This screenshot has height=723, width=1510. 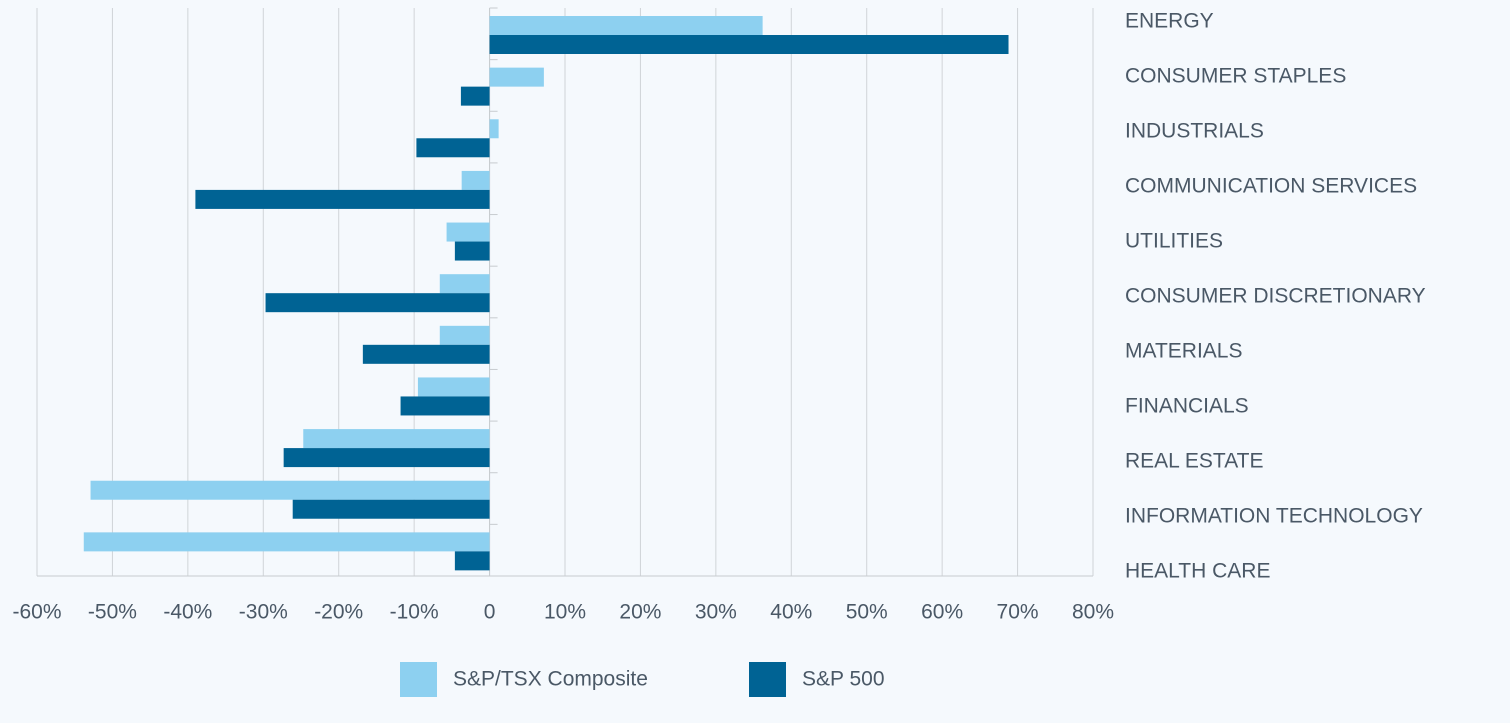 I want to click on x-tick-label: 70%, so click(x=1018, y=612).